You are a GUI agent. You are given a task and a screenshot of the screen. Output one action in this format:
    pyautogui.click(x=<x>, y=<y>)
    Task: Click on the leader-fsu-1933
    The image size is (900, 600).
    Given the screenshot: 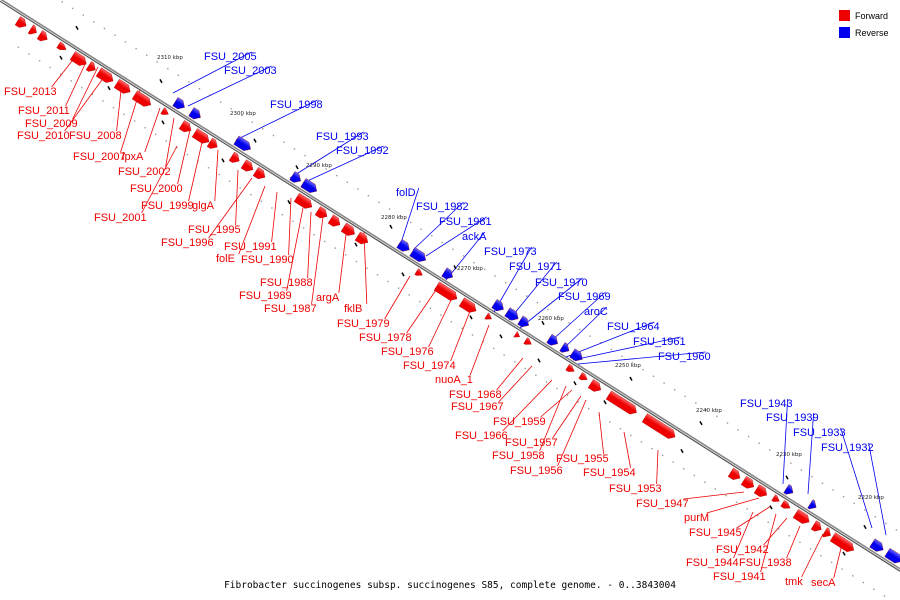 What is the action you would take?
    pyautogui.click(x=856, y=478)
    